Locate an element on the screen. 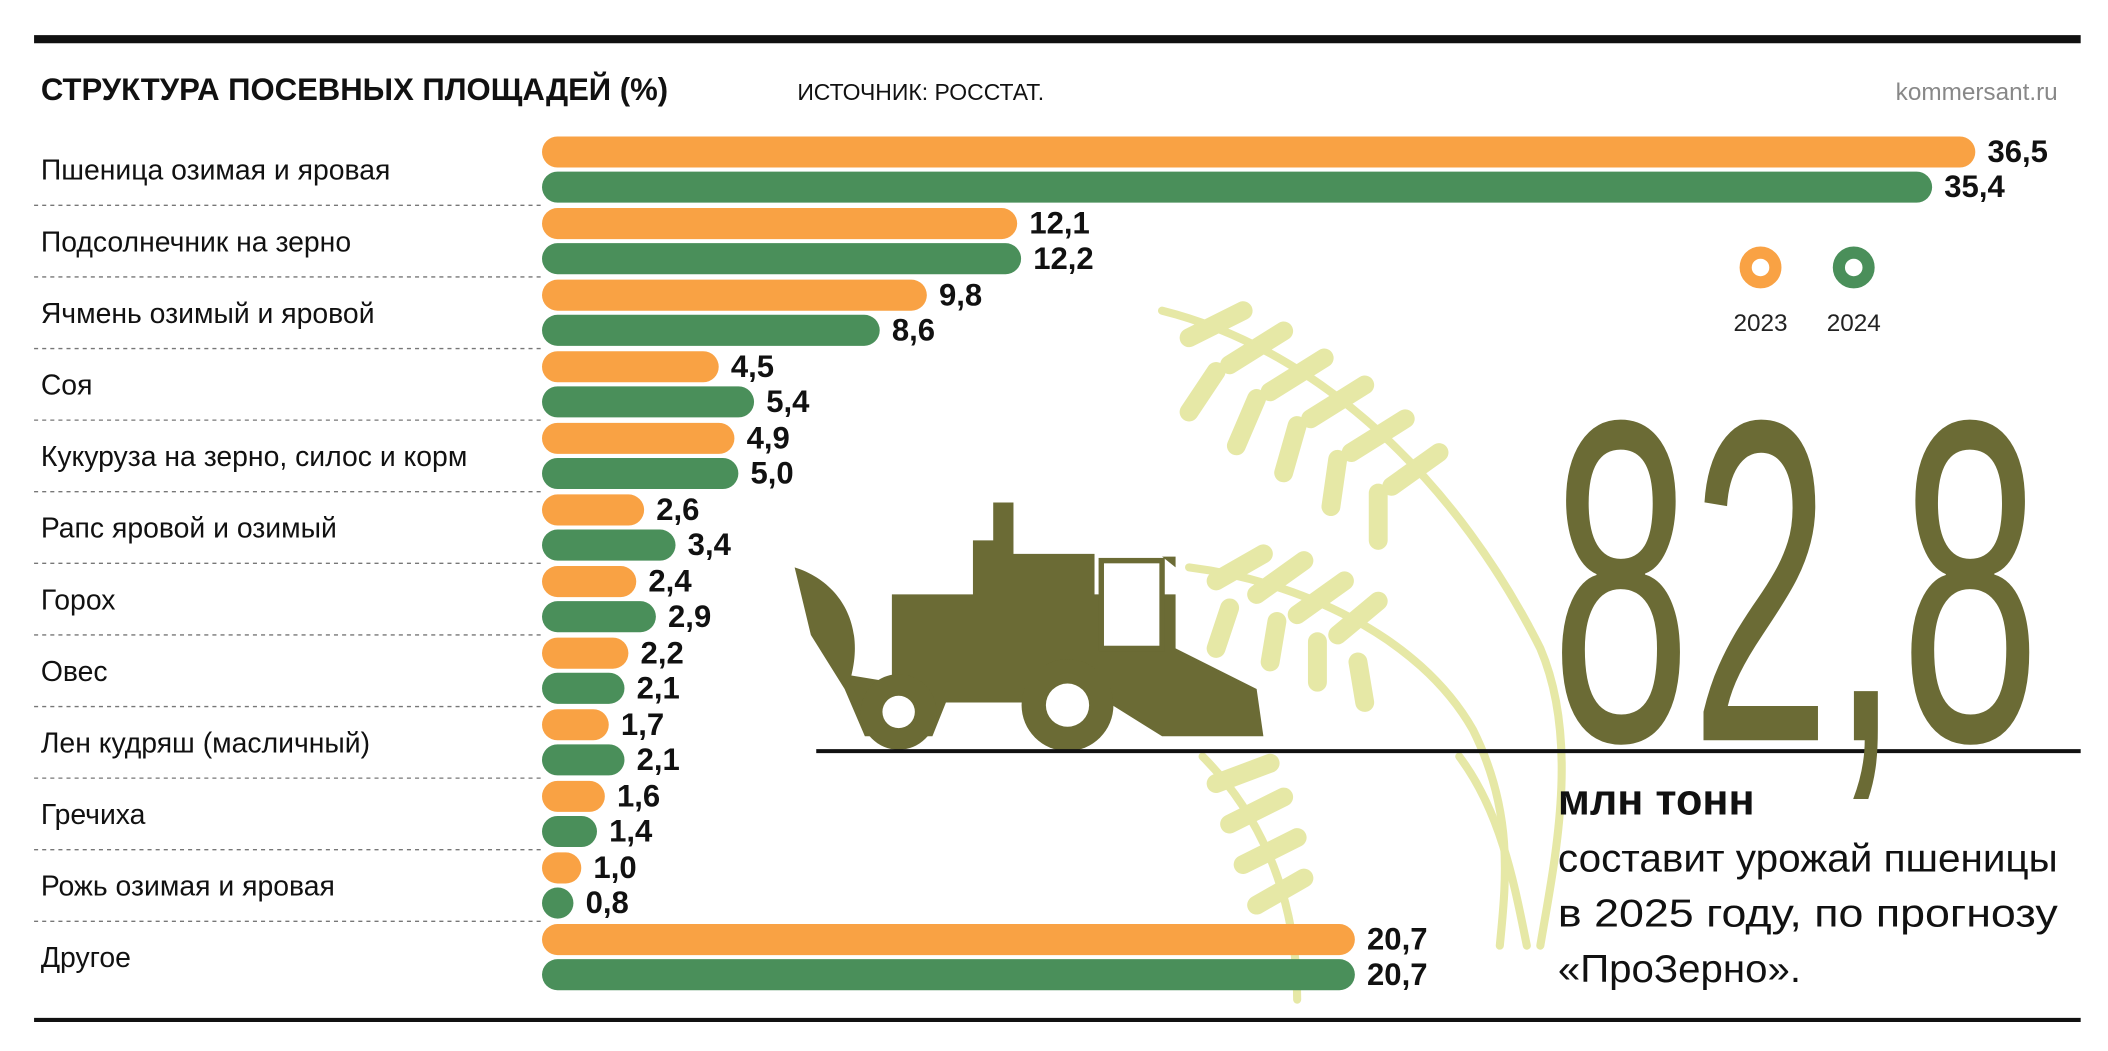  value-label: 2,2 is located at coordinates (662, 652).